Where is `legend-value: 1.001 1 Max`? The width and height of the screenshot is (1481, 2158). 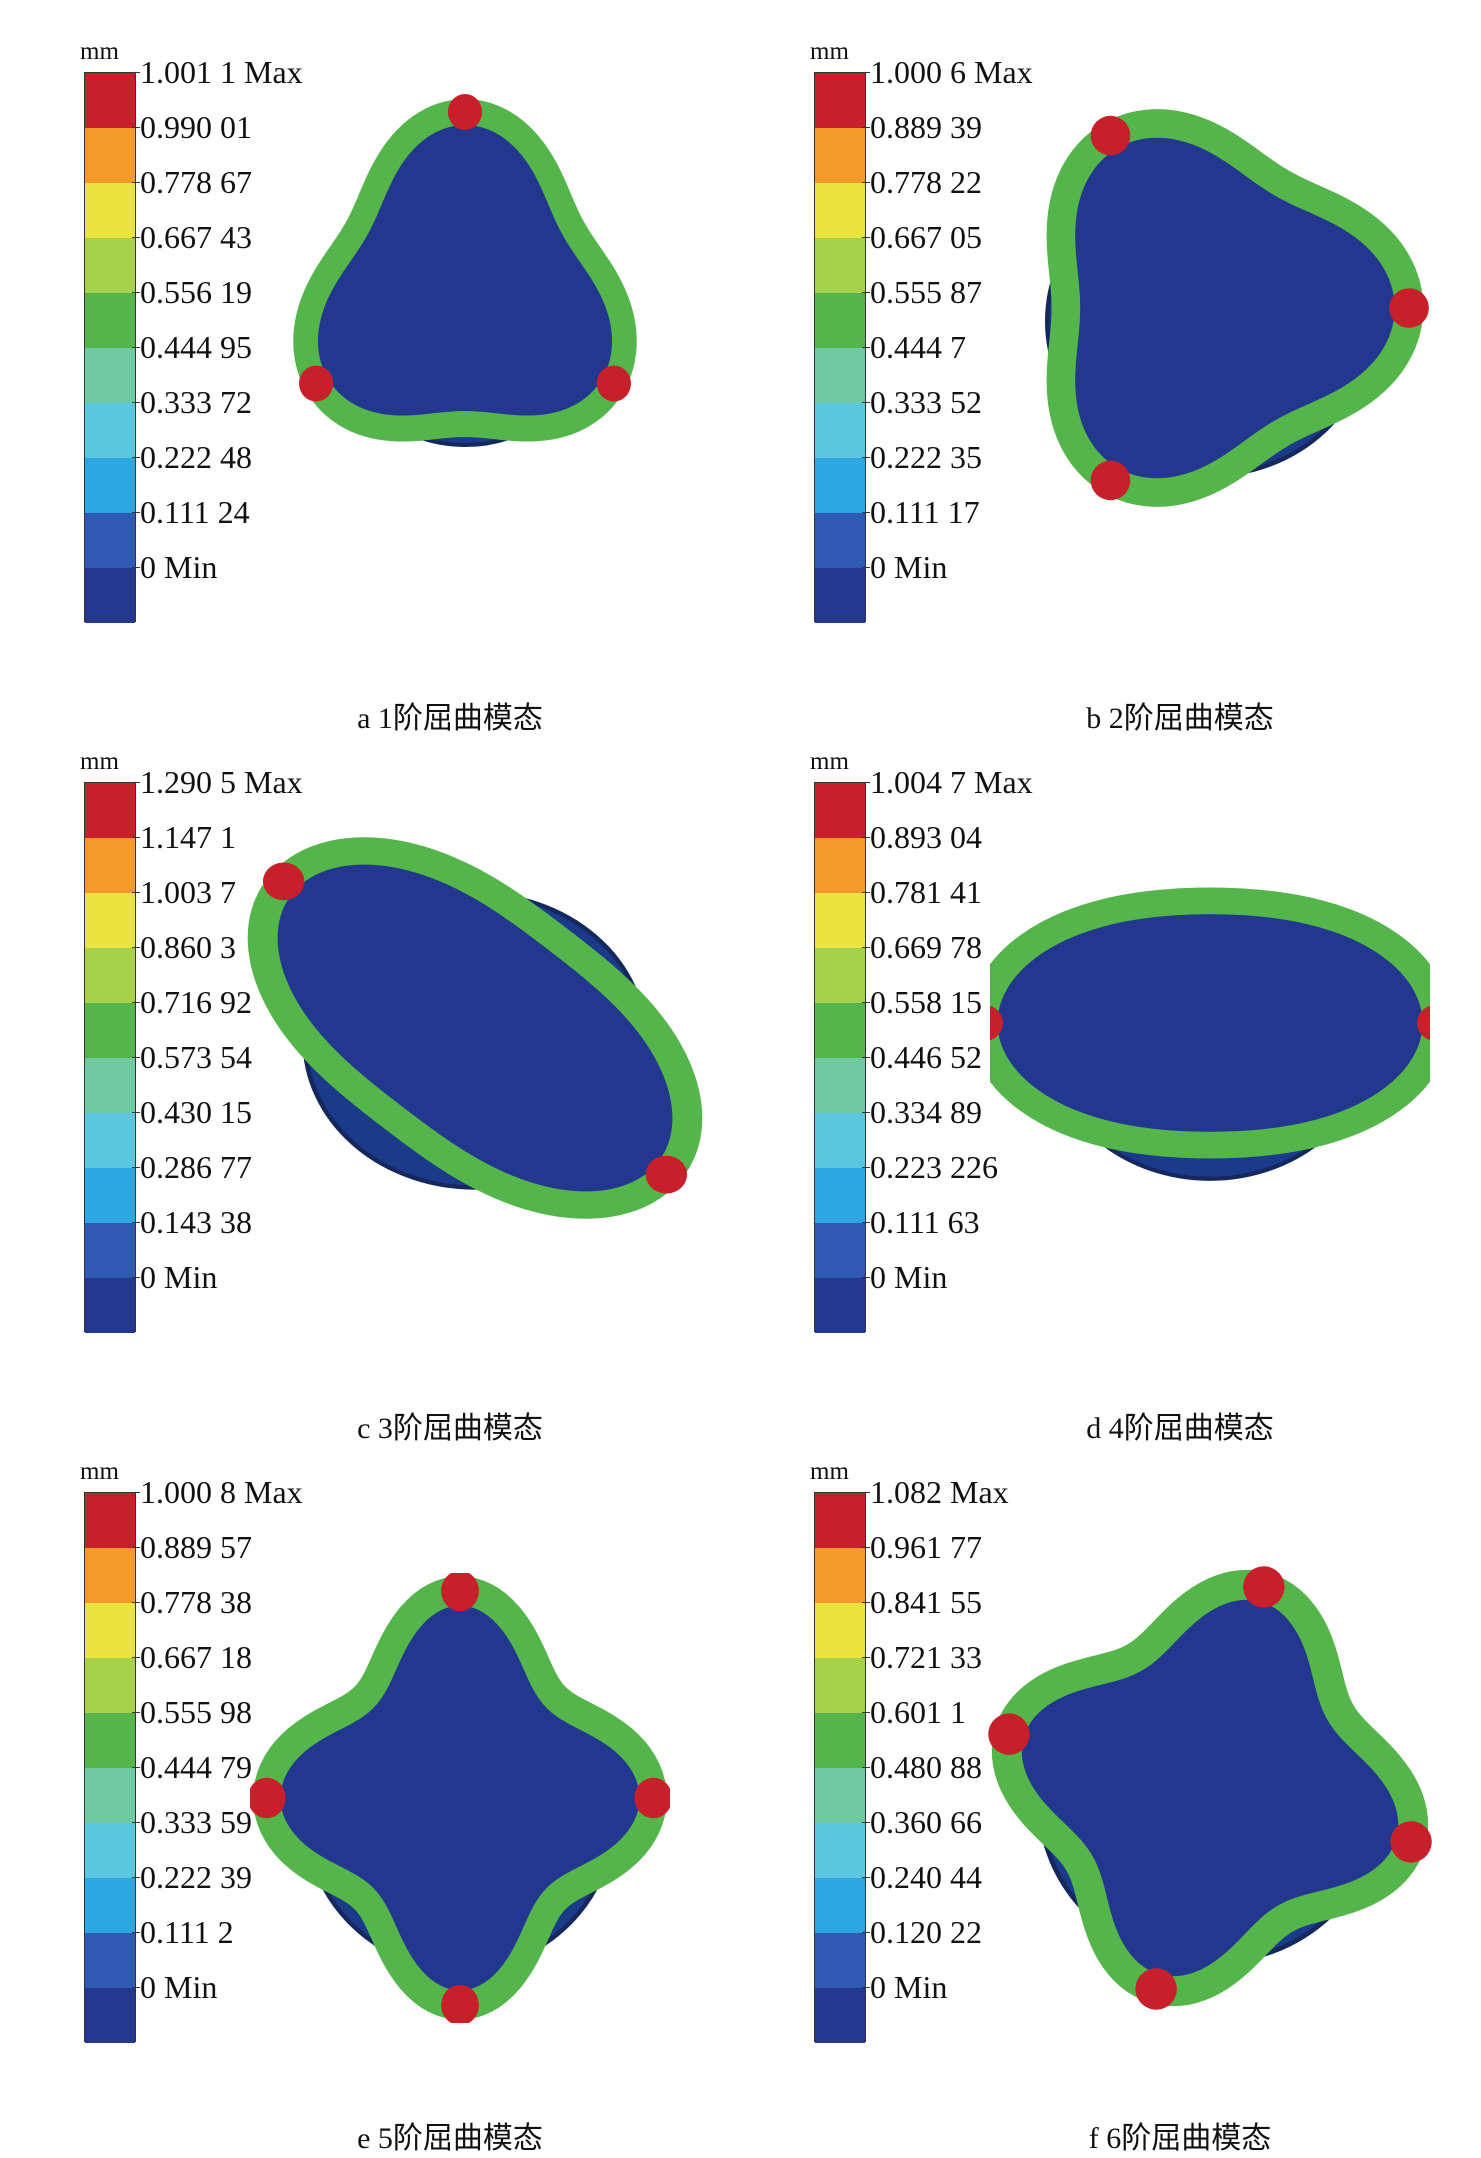 legend-value: 1.001 1 Max is located at coordinates (217, 72).